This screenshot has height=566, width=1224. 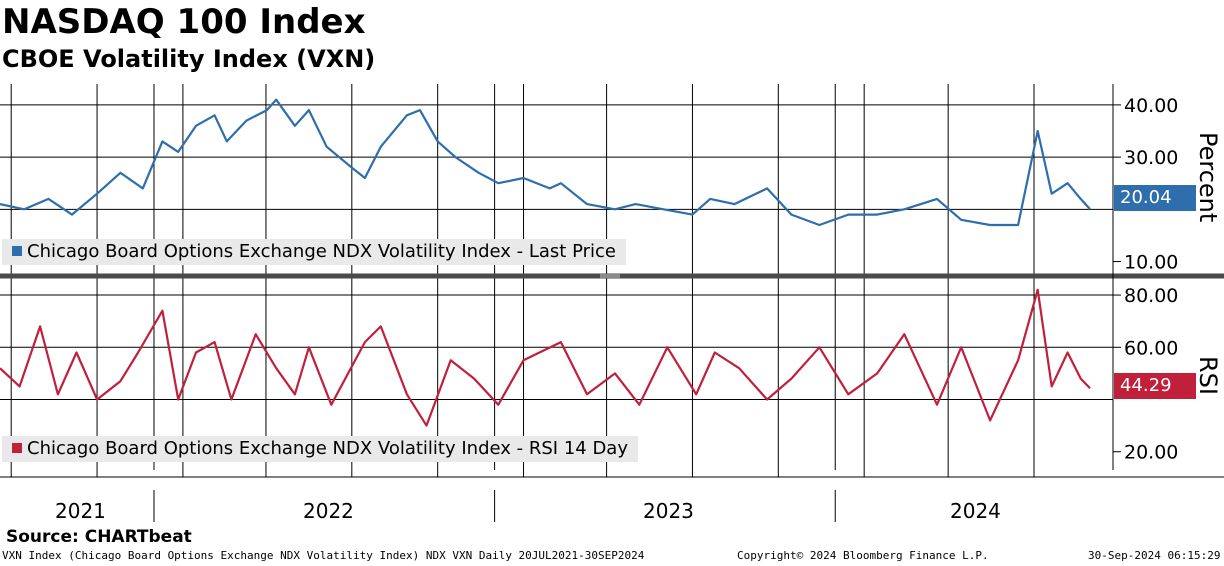 What do you see at coordinates (1145, 184) in the screenshot?
I see `price-y-ticks: 10.00 30.00 40.00` at bounding box center [1145, 184].